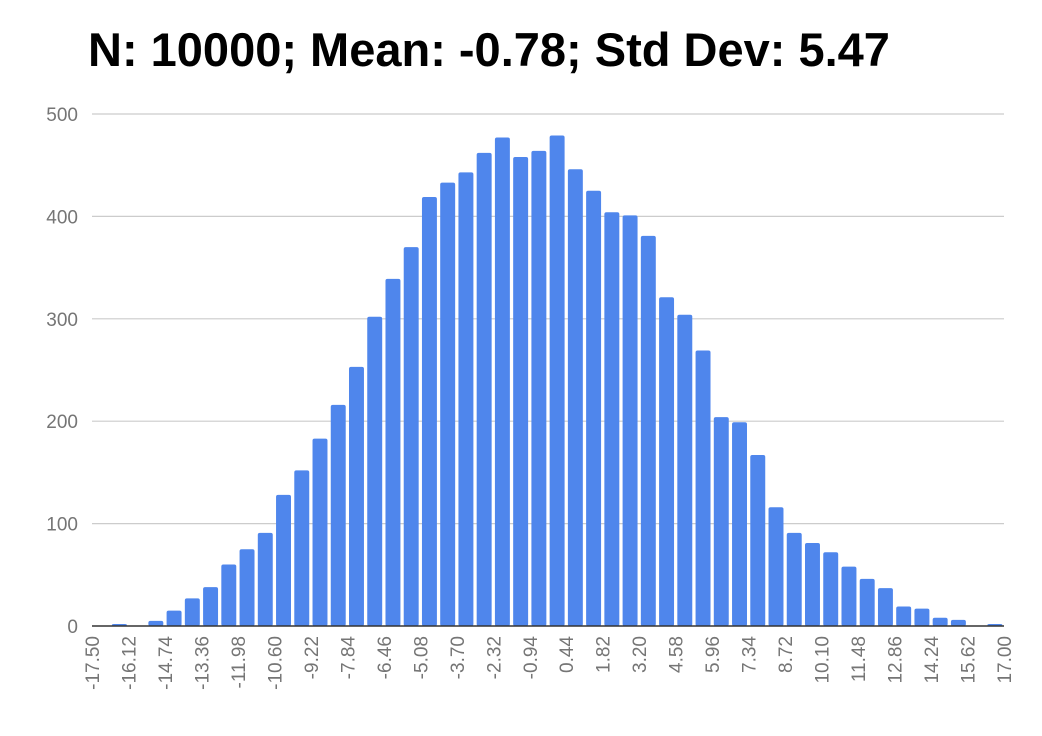 This screenshot has height=736, width=1042. I want to click on x-tick-label: 17.00, so click(1005, 660).